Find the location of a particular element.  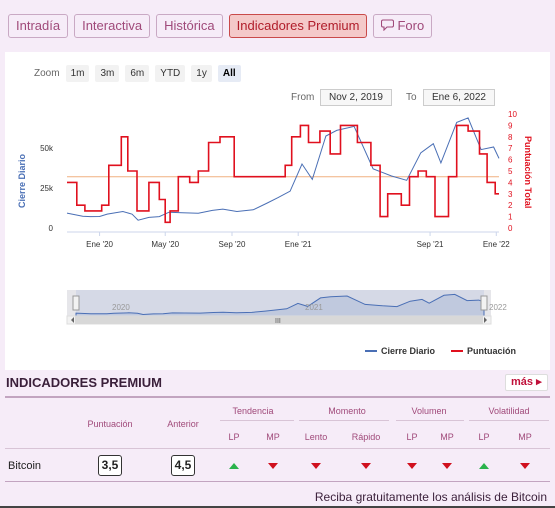

navigator: 2020 2021 2022 III is located at coordinates (286, 307).